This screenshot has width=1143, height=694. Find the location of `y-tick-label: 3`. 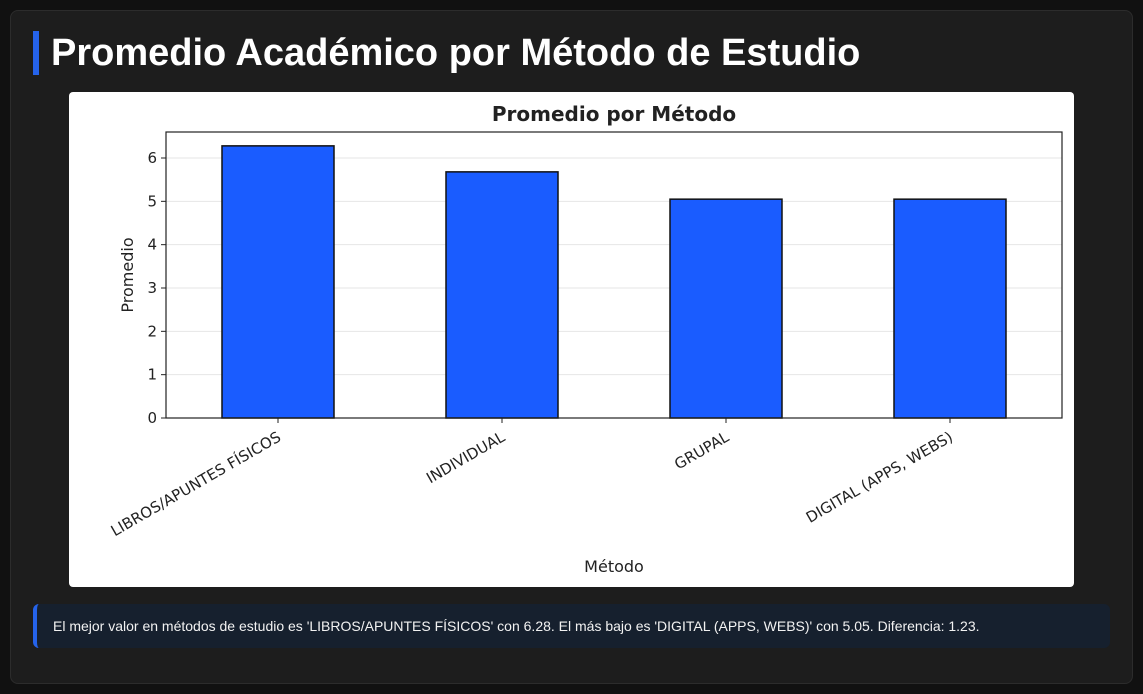

y-tick-label: 3 is located at coordinates (152, 288).